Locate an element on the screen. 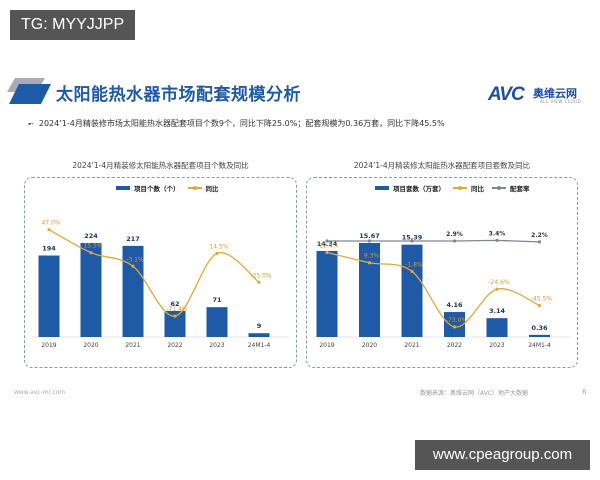 The width and height of the screenshot is (600, 480). svg-text: 194 is located at coordinates (49, 249).